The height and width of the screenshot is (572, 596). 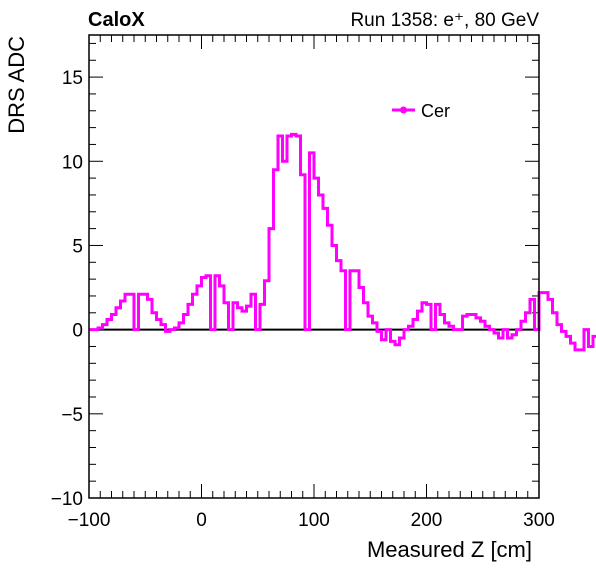 What do you see at coordinates (449, 549) in the screenshot?
I see `x-axis-title: Measured Z [cm]` at bounding box center [449, 549].